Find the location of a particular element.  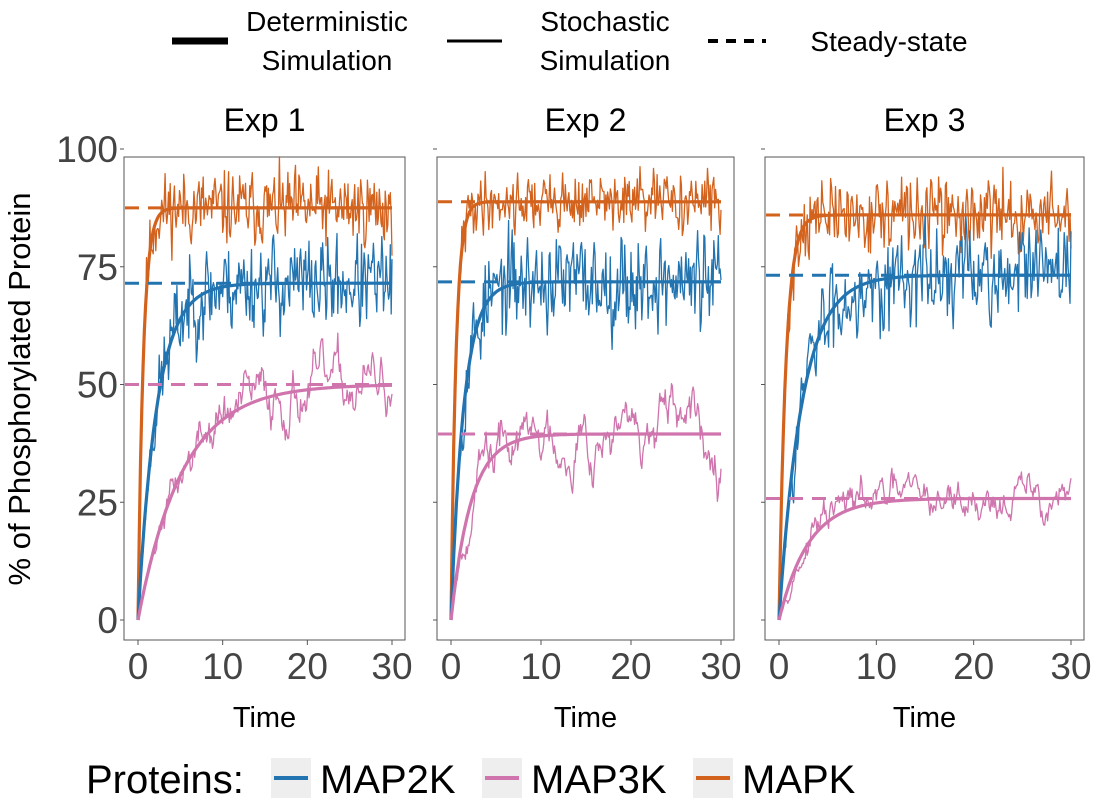

panel-title: Exp 2 is located at coordinates (586, 120).